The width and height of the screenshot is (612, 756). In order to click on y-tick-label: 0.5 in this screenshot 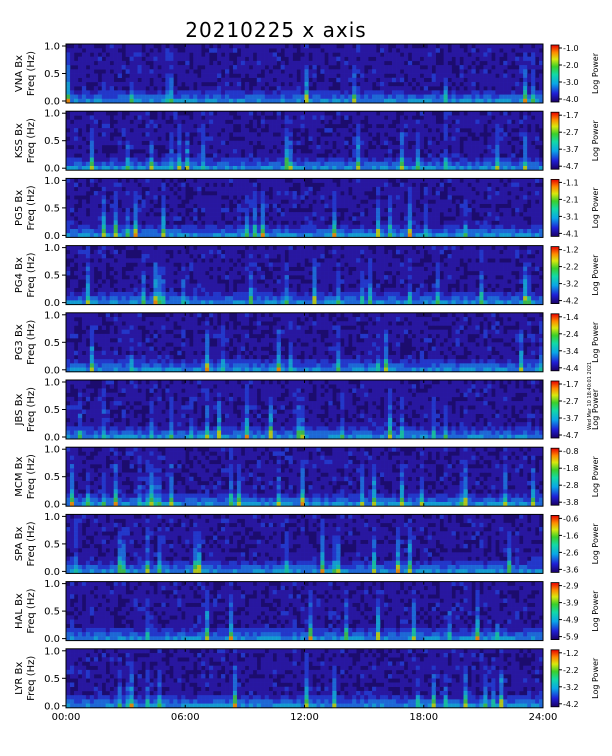, I will do `click(52, 141)`.